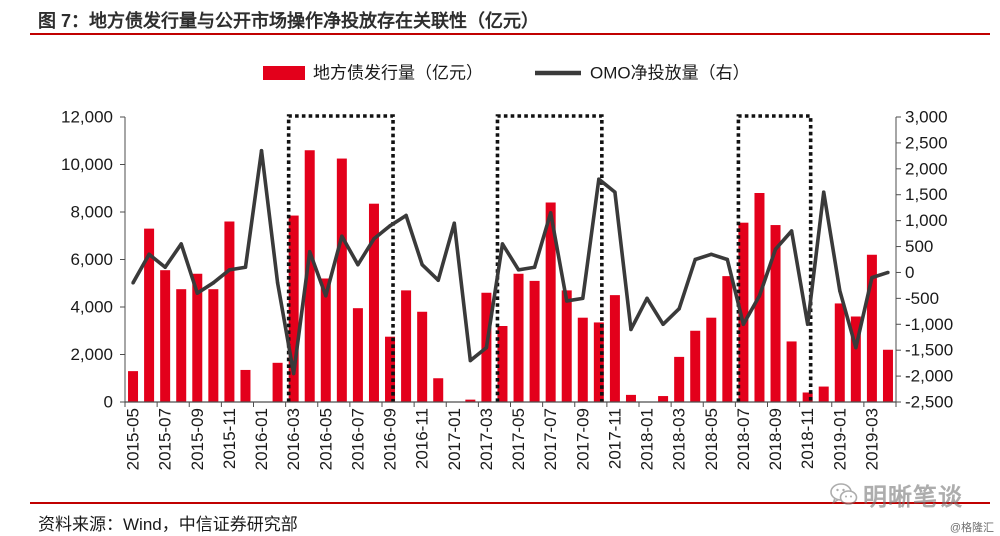  I want to click on y-right-tick-label: 500, so click(919, 246).